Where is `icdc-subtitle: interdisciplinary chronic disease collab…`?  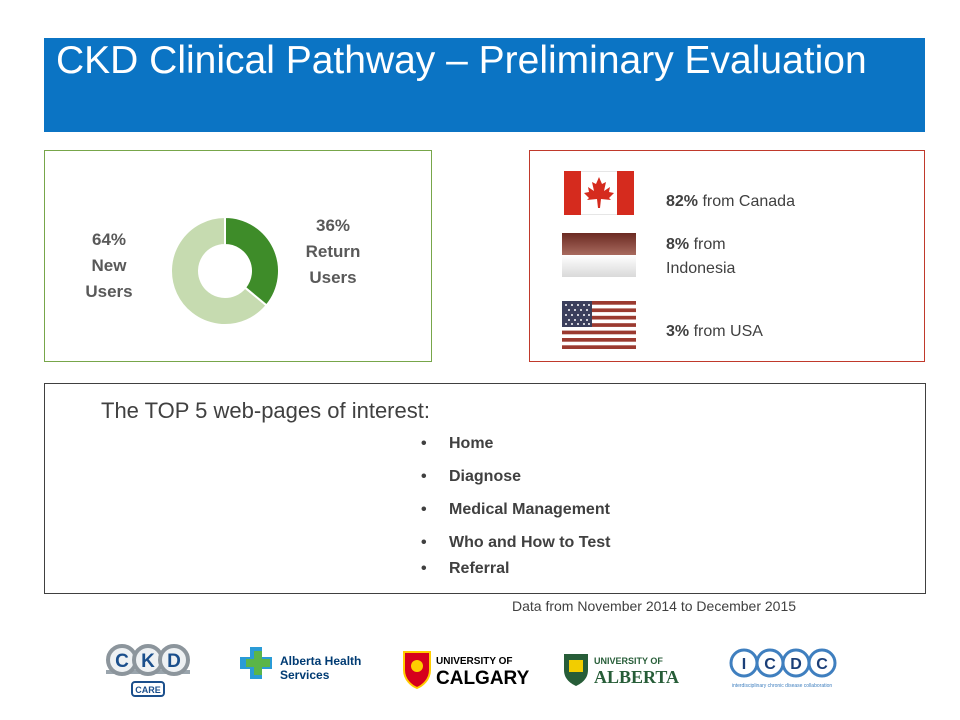 icdc-subtitle: interdisciplinary chronic disease collab… is located at coordinates (782, 686).